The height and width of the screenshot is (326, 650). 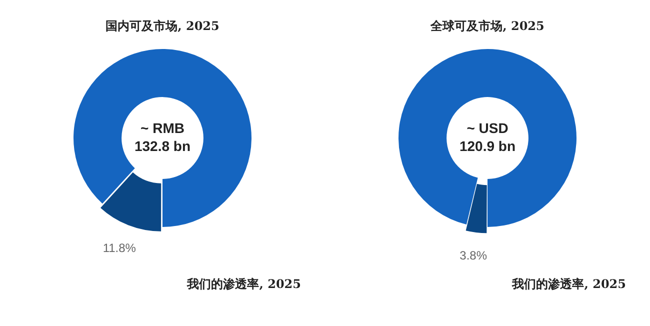 I want to click on data-label: 11.8%, so click(x=119, y=248).